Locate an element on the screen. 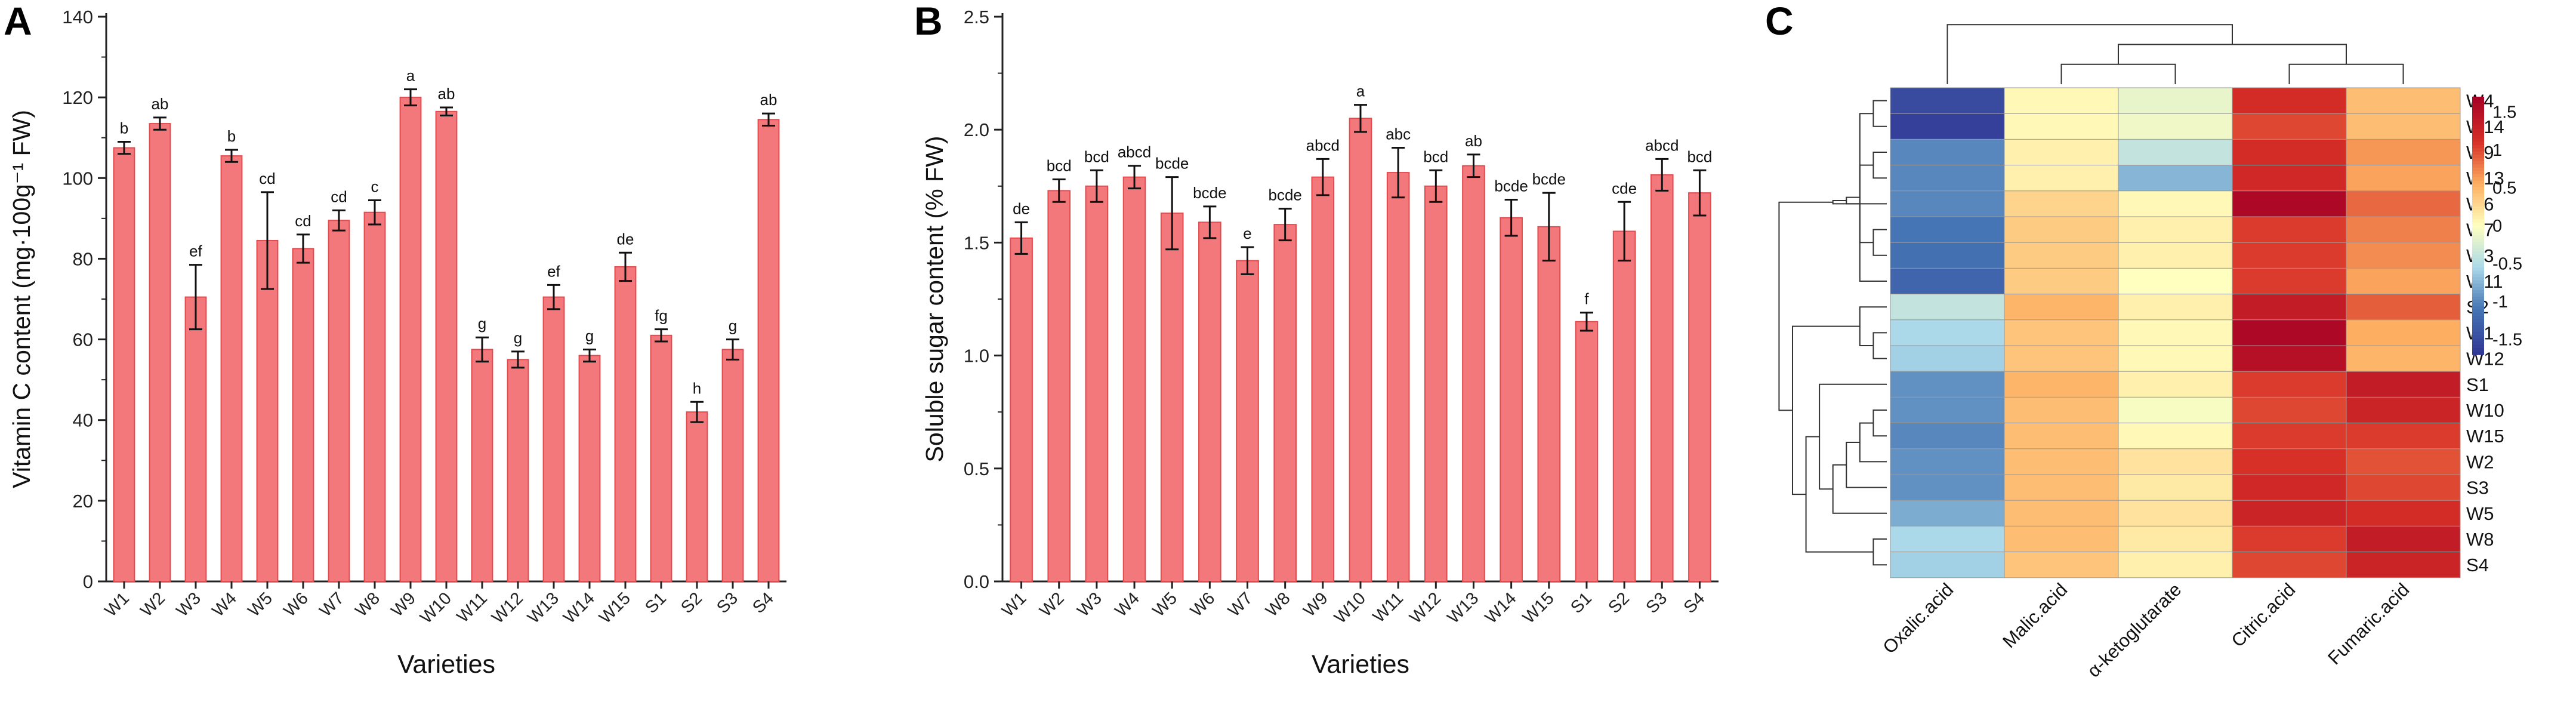  significance-label: cde is located at coordinates (1625, 188).